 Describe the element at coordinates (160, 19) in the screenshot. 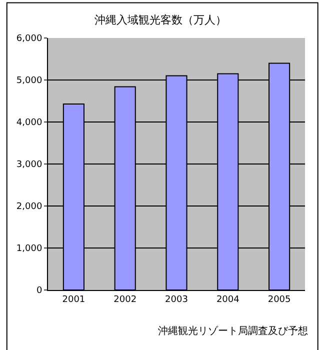

I see `chart-title: 沖縄入域観光客数（万人）` at that location.